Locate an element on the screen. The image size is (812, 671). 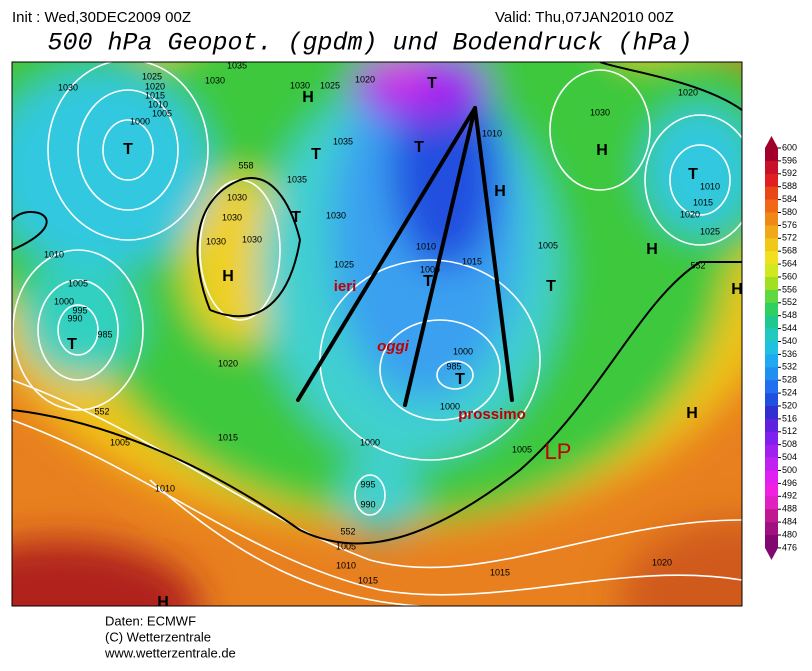
colorbar-label: 600 is located at coordinates (789, 147).